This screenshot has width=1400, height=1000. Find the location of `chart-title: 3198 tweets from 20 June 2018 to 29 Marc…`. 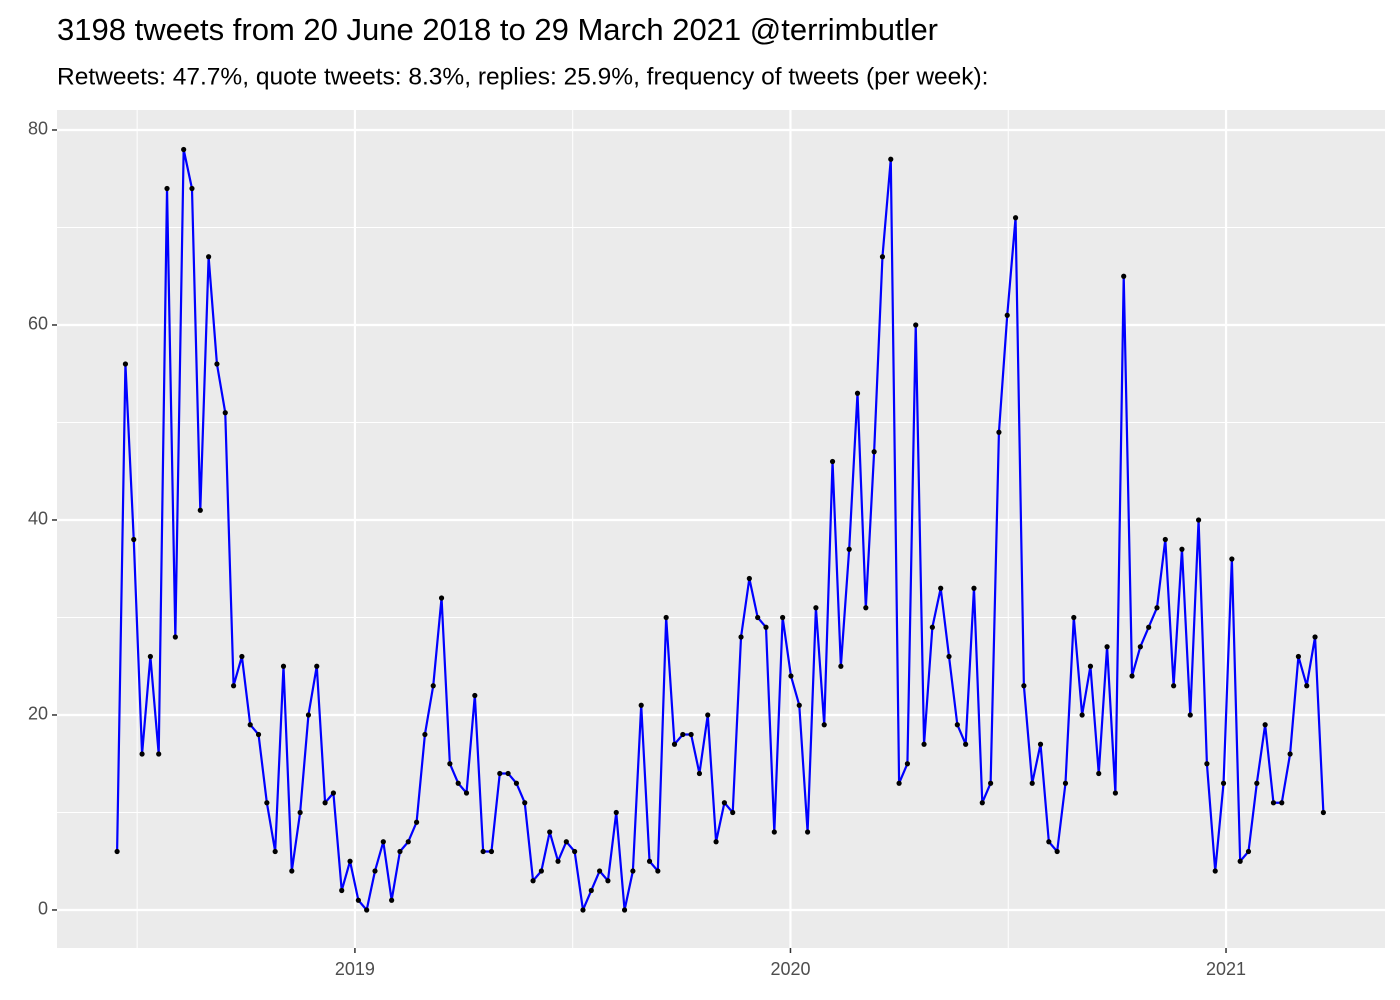

chart-title: 3198 tweets from 20 June 2018 to 29 Marc… is located at coordinates (497, 29).